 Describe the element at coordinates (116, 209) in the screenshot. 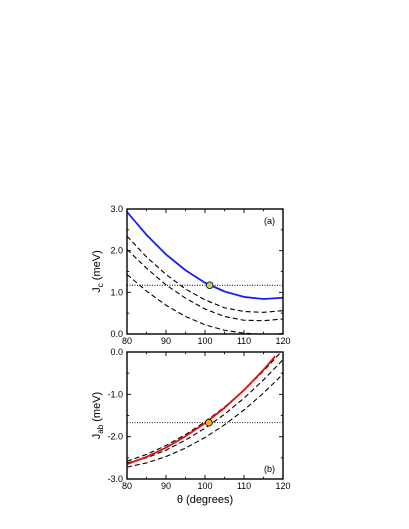

I see `y-tick-label: 3.0` at that location.